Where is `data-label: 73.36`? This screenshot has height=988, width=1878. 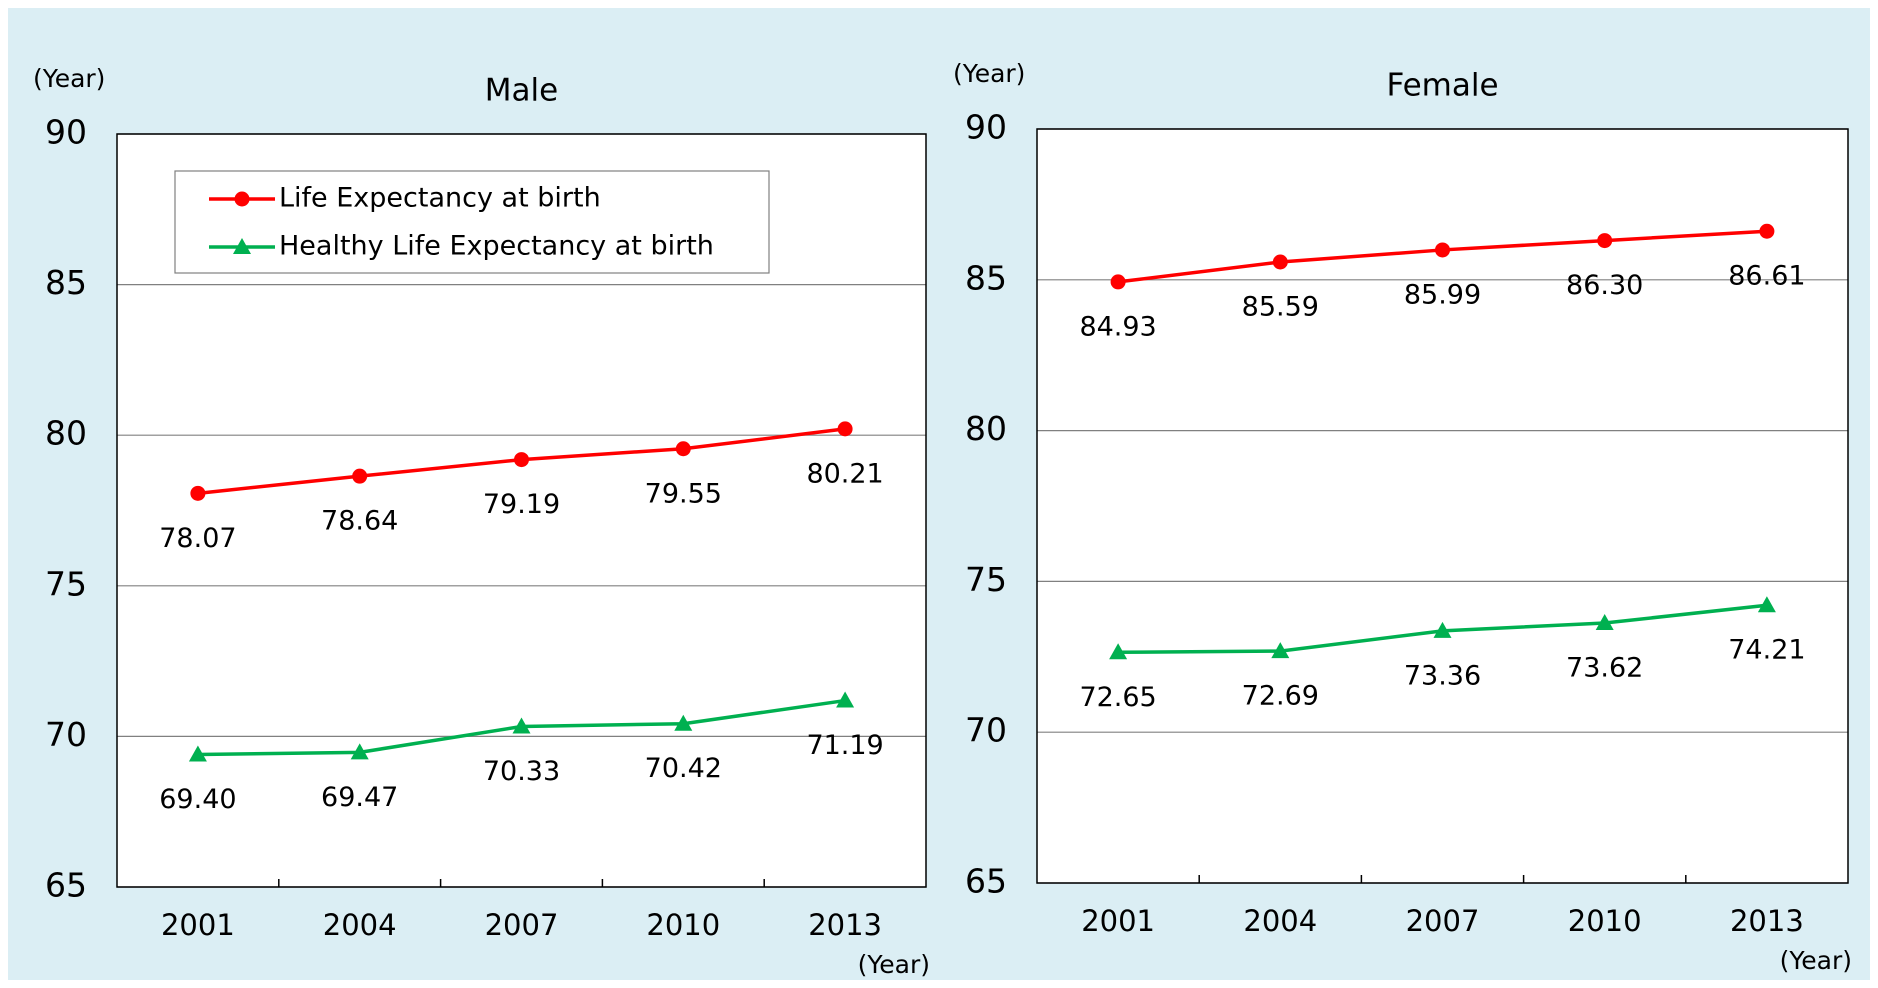
data-label: 73.36 is located at coordinates (1442, 675).